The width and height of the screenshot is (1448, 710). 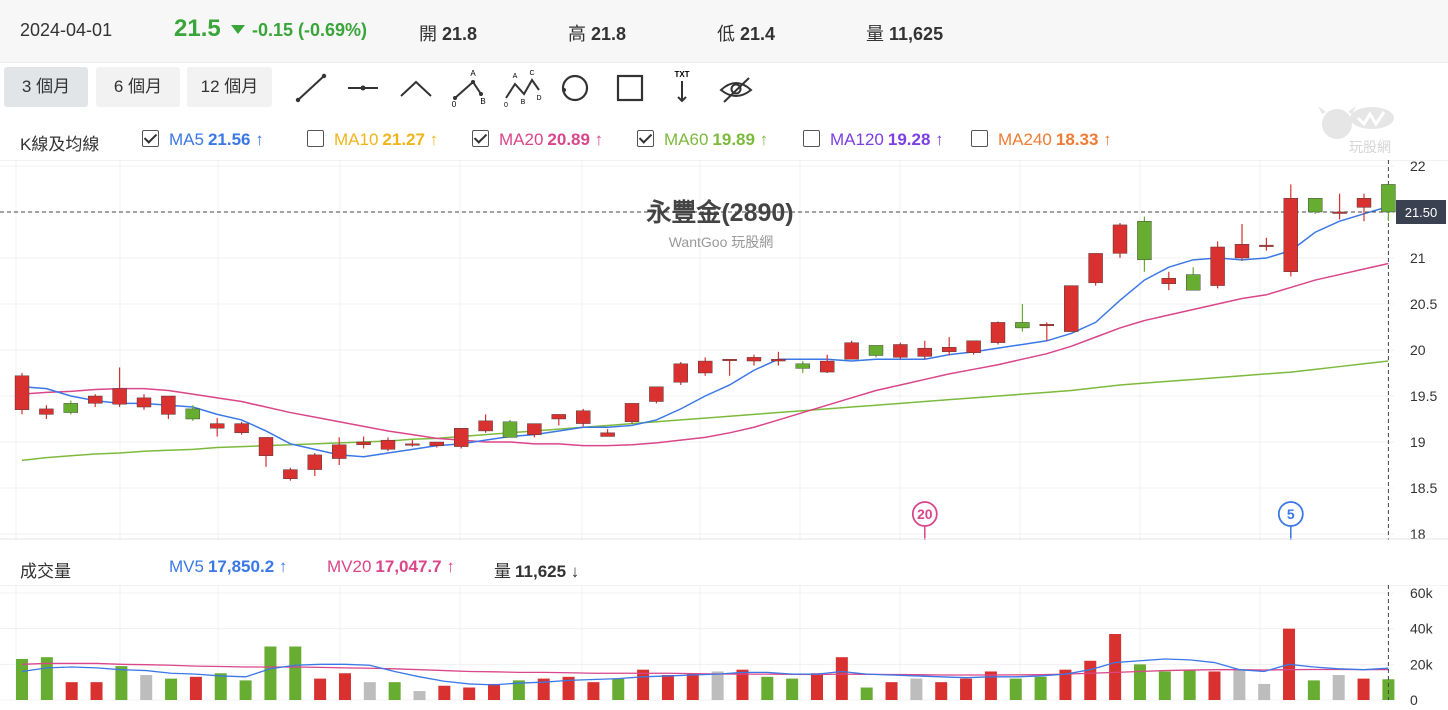 I want to click on price-axis-tick-label: 20.5, so click(x=1423, y=304).